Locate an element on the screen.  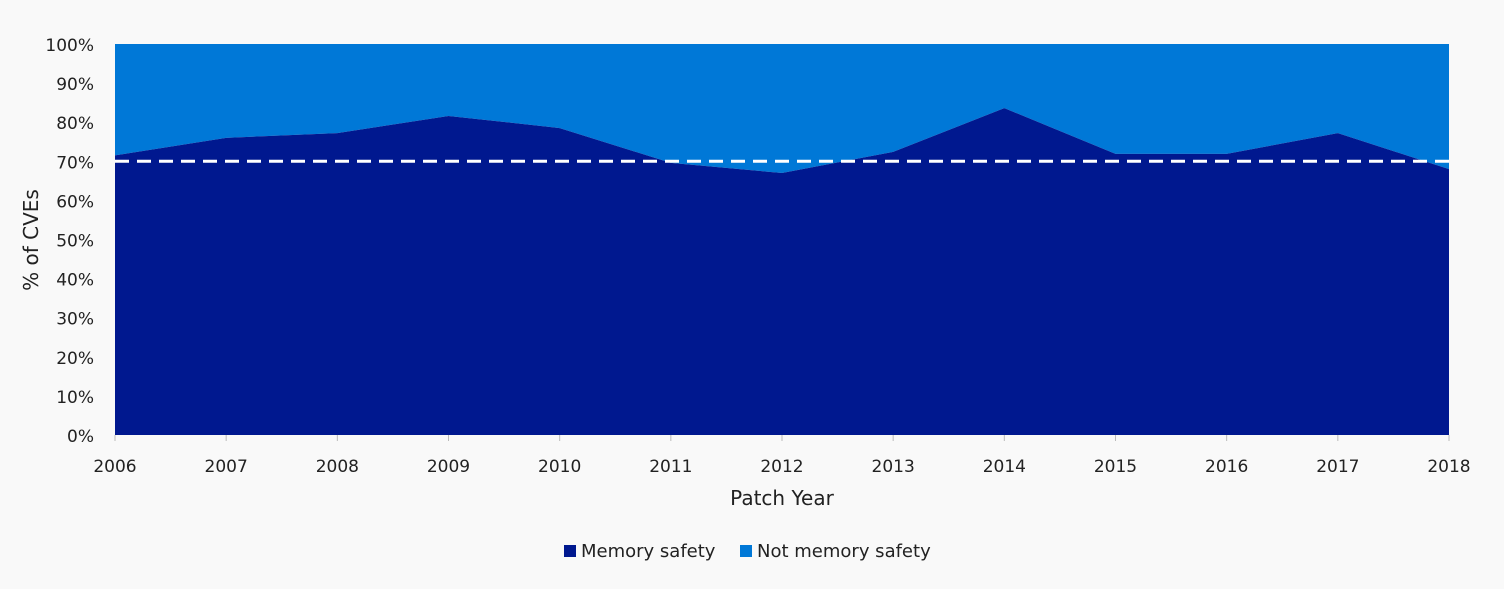
y-tick-label: 80% is located at coordinates (75, 124).